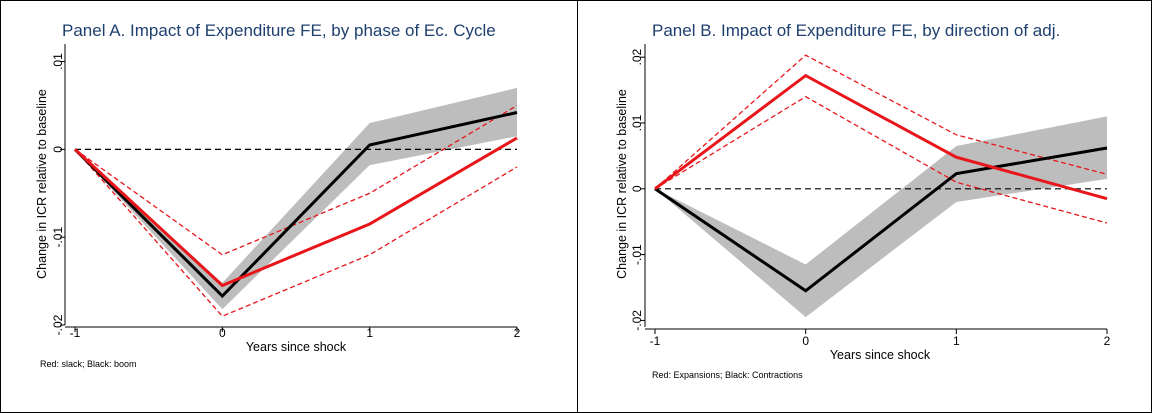 This screenshot has width=1152, height=413. I want to click on panel-a-ci-bound, so click(296, 180).